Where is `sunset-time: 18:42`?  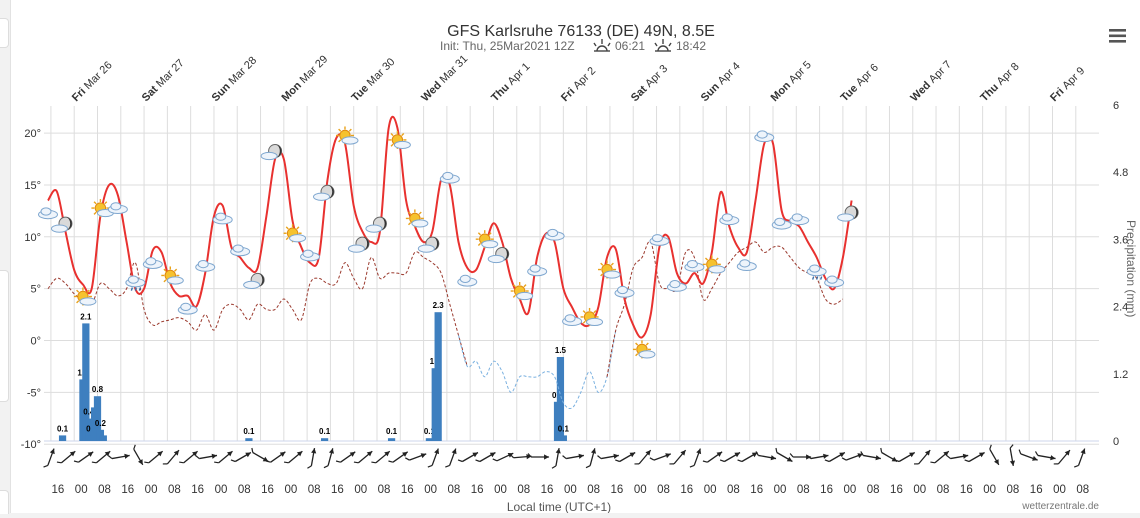 sunset-time: 18:42 is located at coordinates (691, 46).